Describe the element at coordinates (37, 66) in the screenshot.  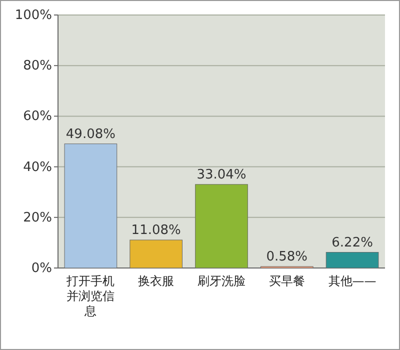
I see `y-tick-label: 80%` at that location.